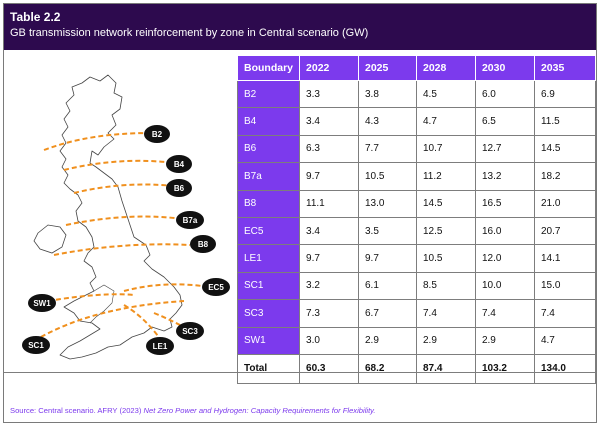 Image resolution: width=602 pixels, height=428 pixels. What do you see at coordinates (329, 68) in the screenshot?
I see `col-header-2022: 2022` at bounding box center [329, 68].